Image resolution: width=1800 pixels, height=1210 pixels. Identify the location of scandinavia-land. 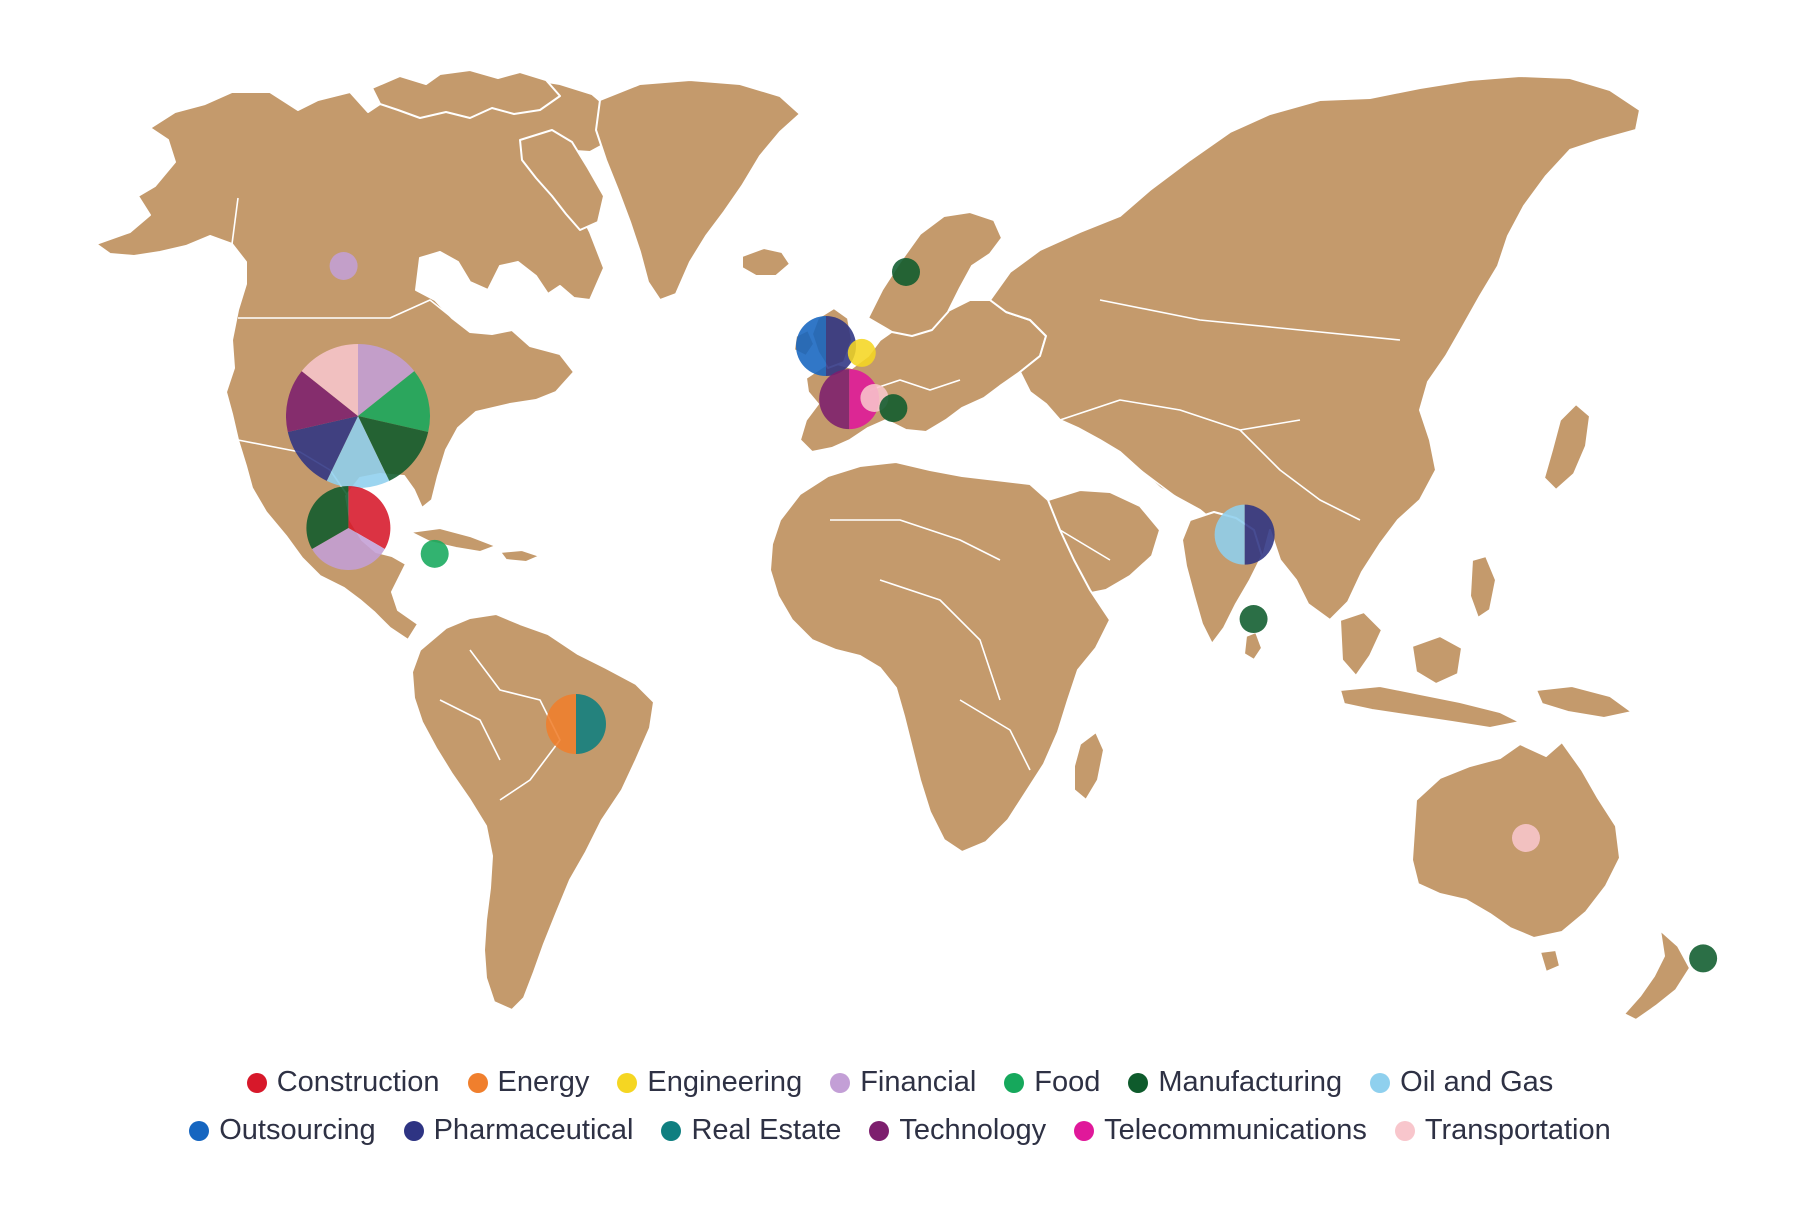
(935, 274).